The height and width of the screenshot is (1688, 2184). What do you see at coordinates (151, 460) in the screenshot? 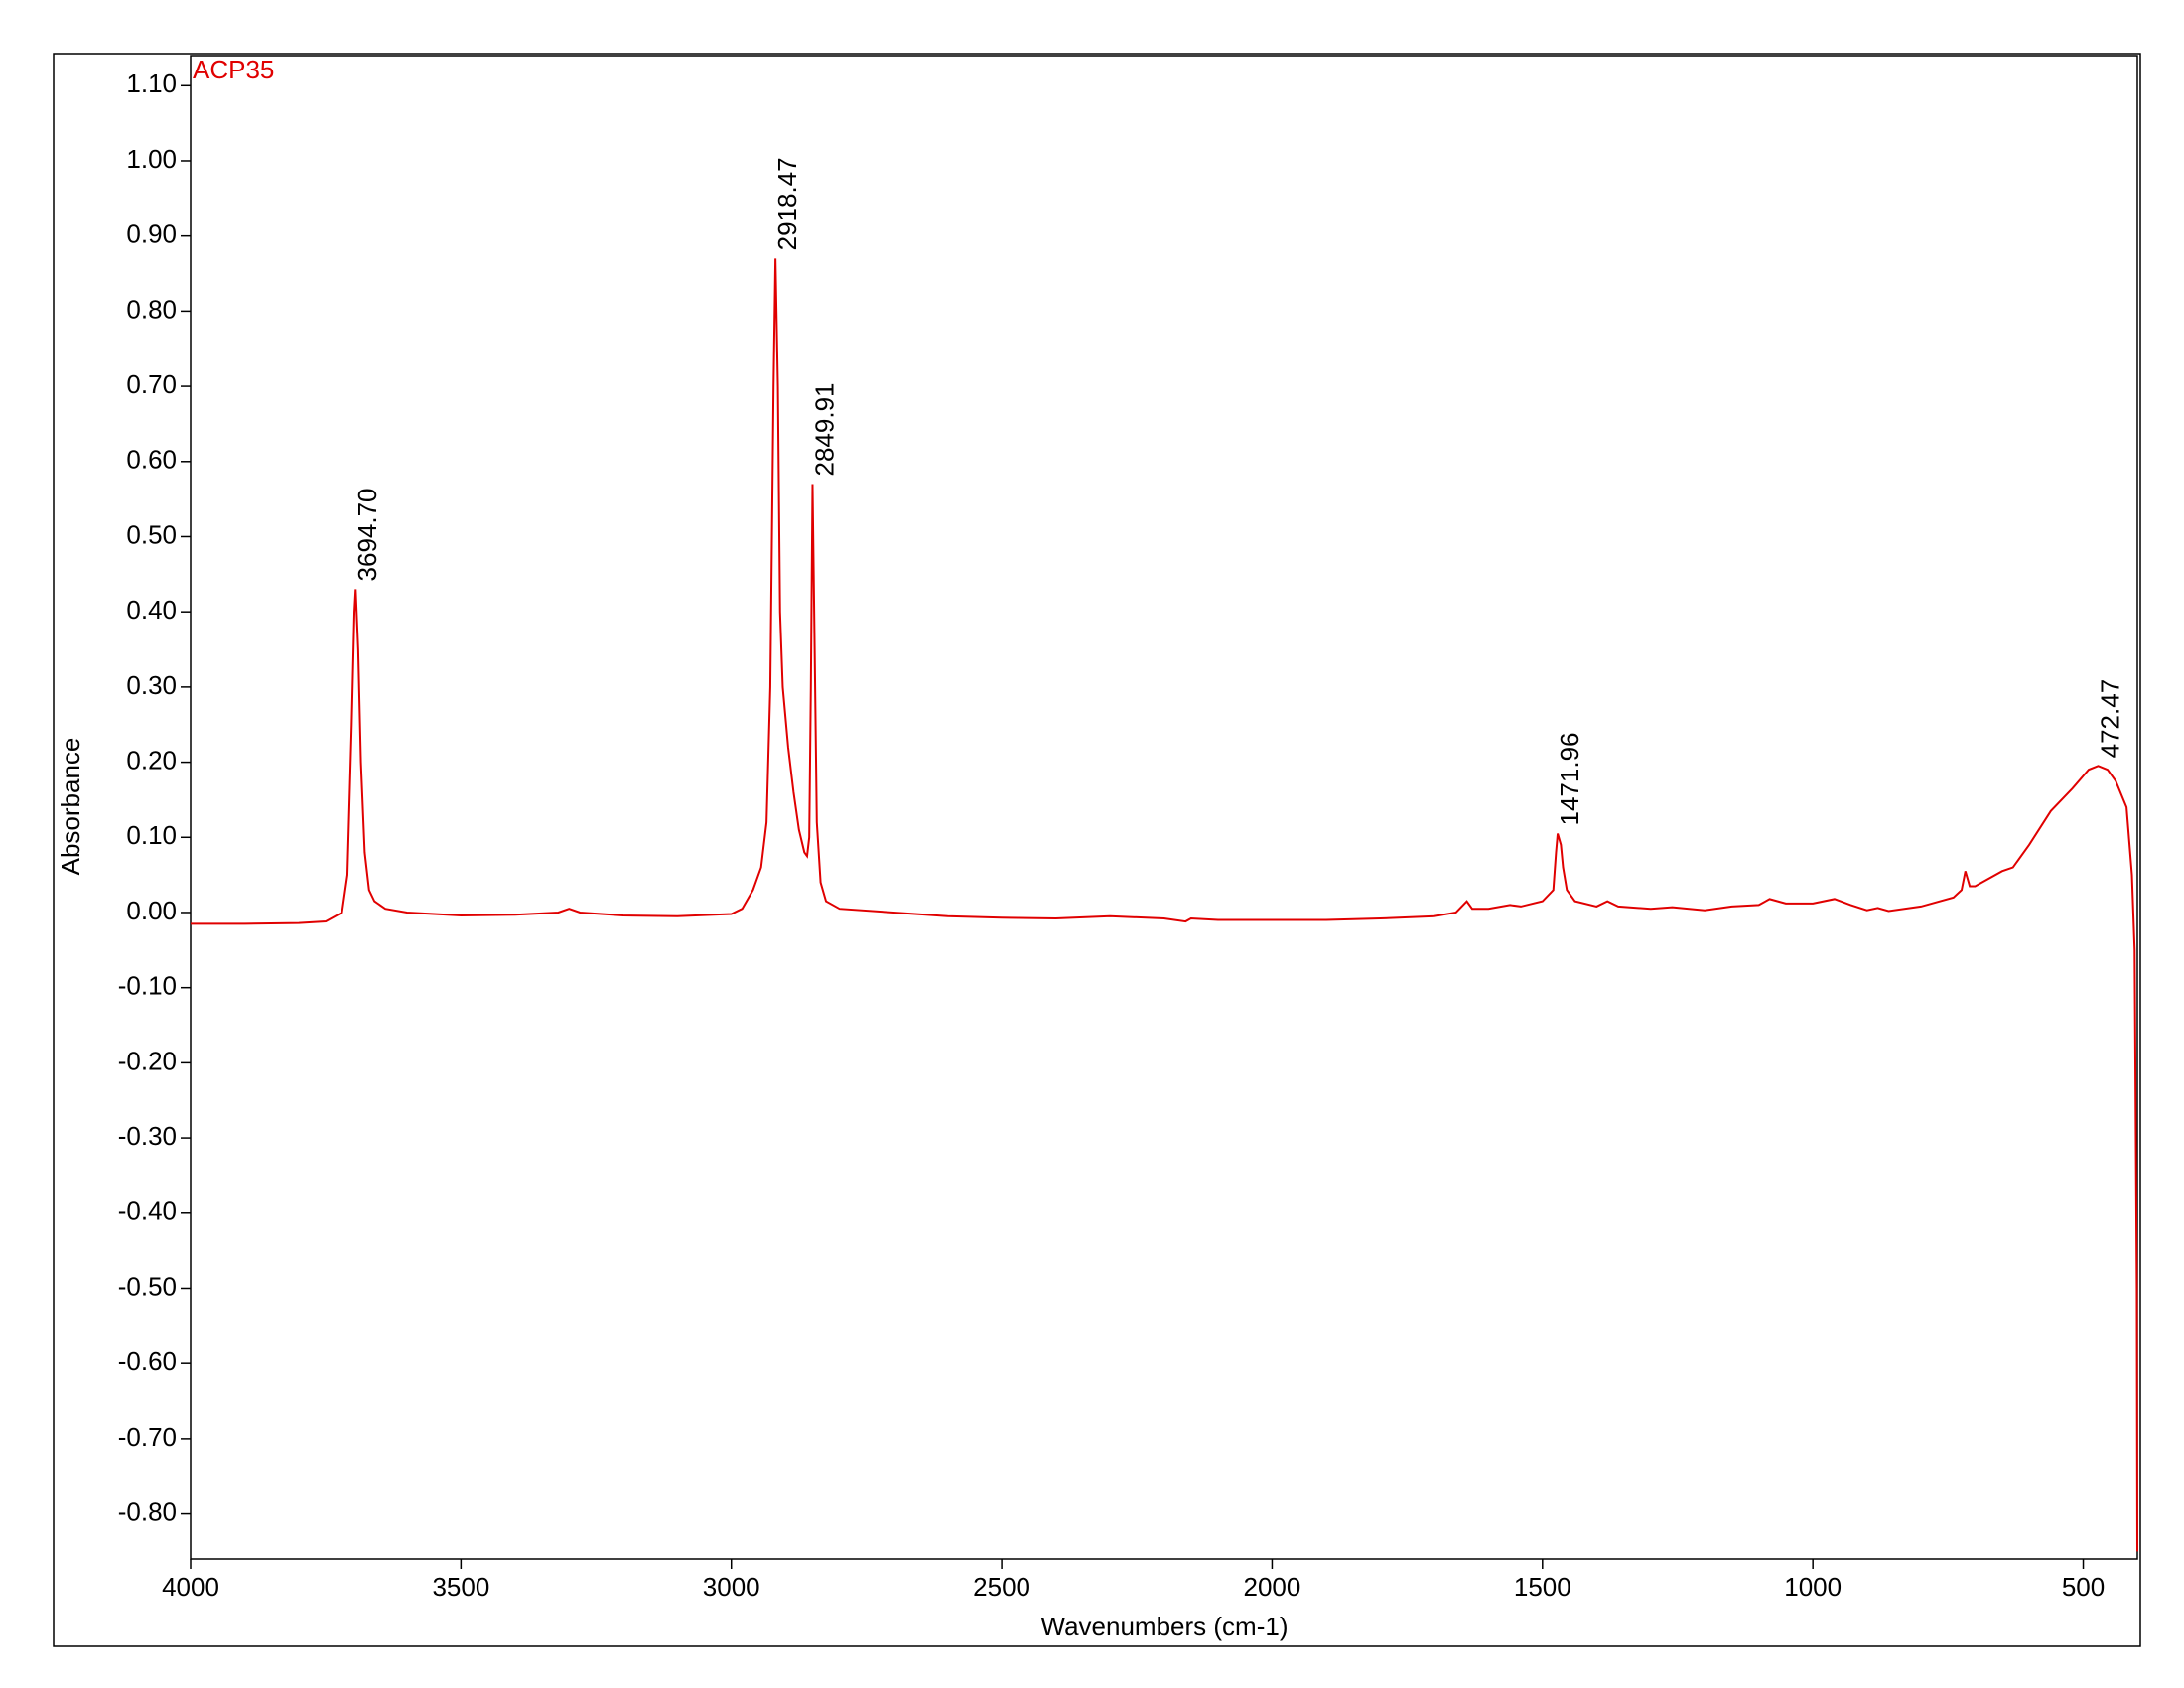
I see `y-tick-label: 0.60` at bounding box center [151, 460].